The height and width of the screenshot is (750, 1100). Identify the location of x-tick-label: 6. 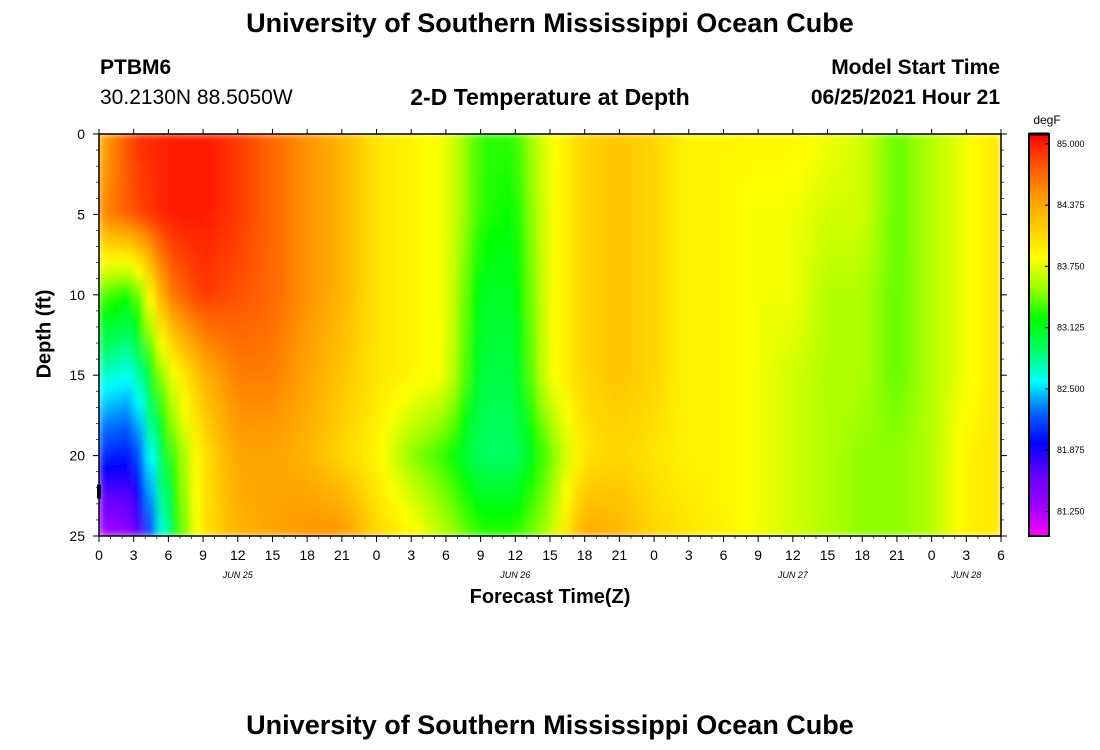
(724, 555).